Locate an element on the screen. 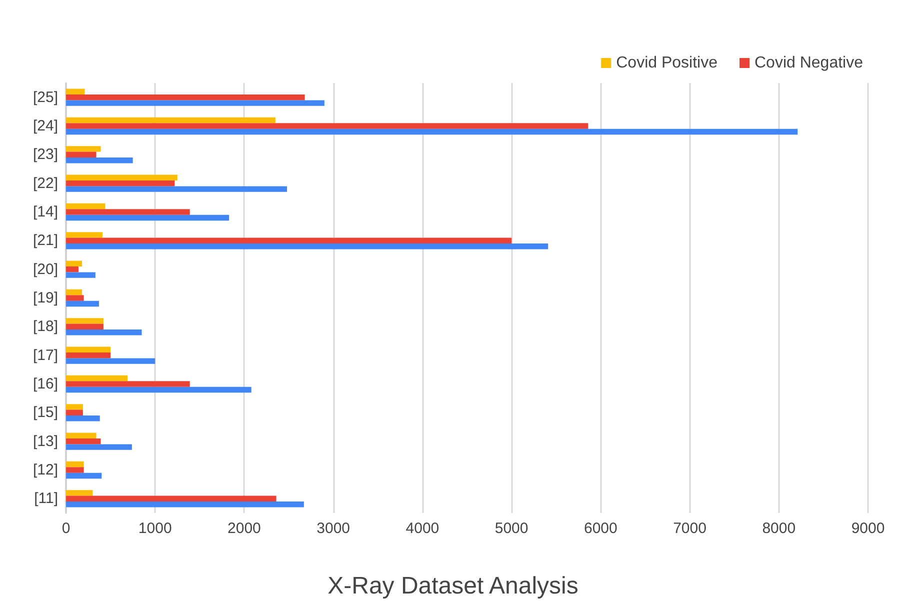 This screenshot has height=612, width=908. x-tick-label: 2000 is located at coordinates (244, 528).